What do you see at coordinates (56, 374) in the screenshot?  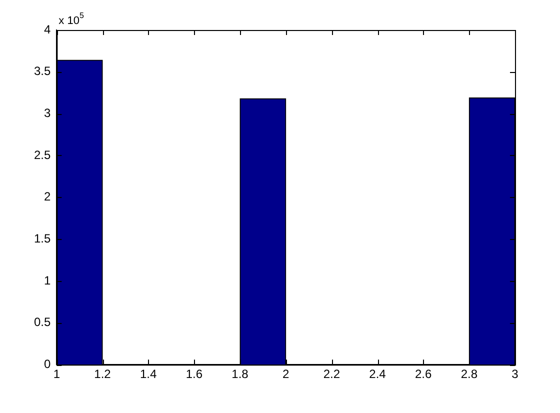 I see `x-tick-label: 1` at bounding box center [56, 374].